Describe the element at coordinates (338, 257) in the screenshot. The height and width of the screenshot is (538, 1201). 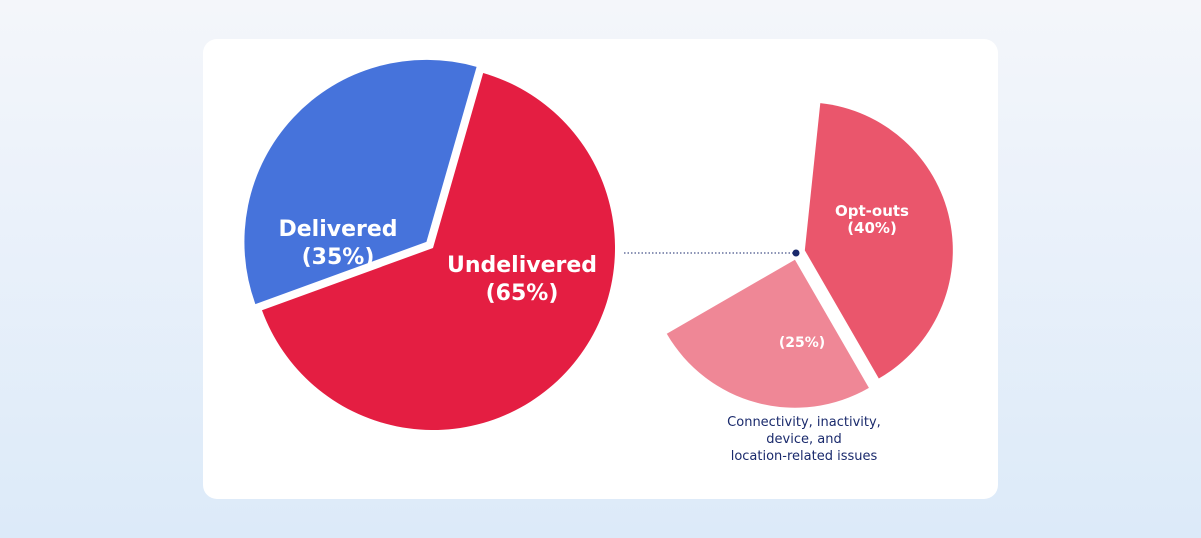
I see `delivered-value-label: (35%)` at that location.